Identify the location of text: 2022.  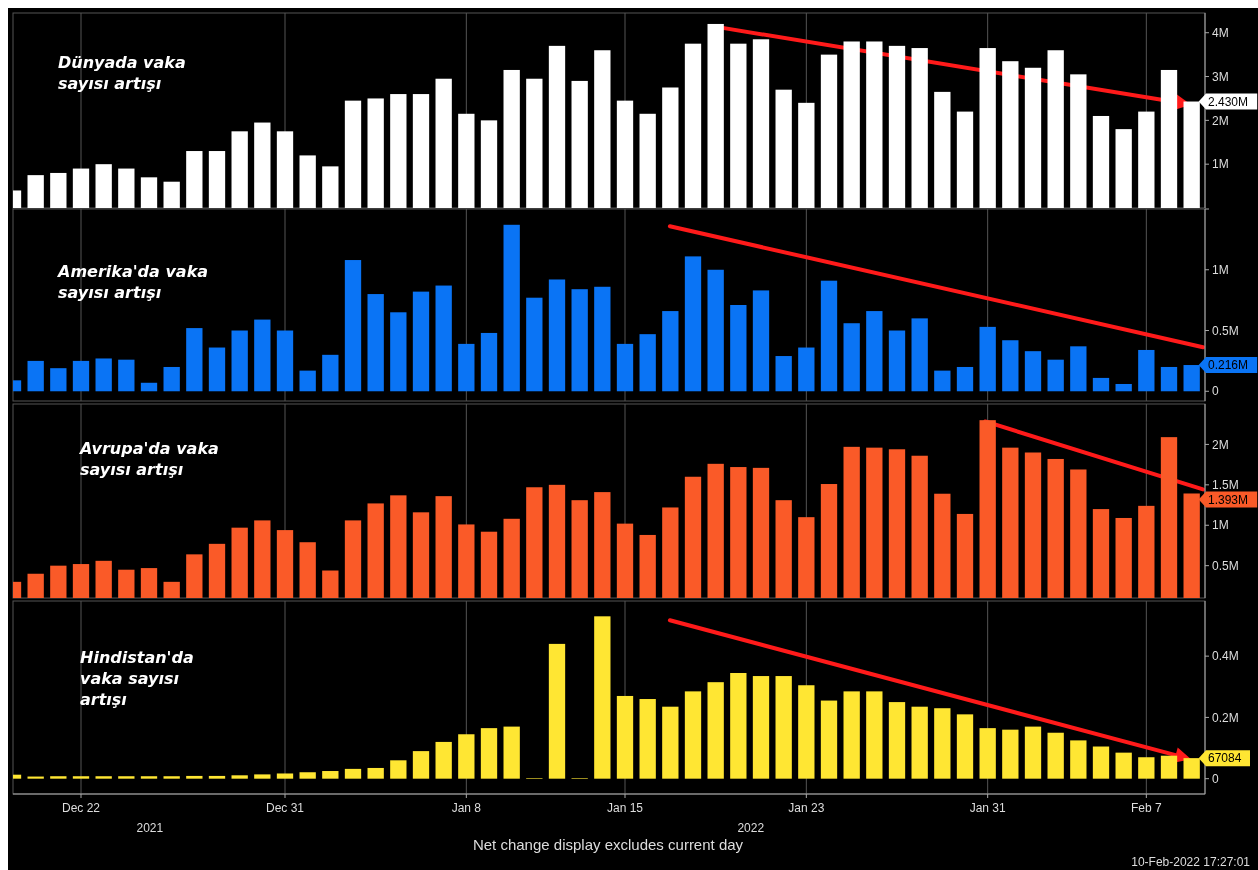
(751, 828).